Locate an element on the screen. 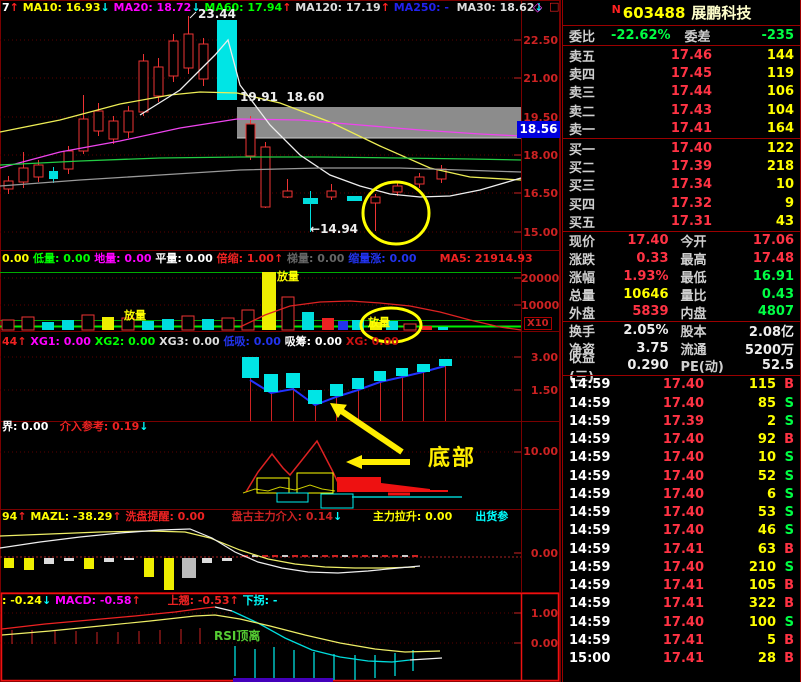  indicator-token: MA60: 17.94 is located at coordinates (243, 7).